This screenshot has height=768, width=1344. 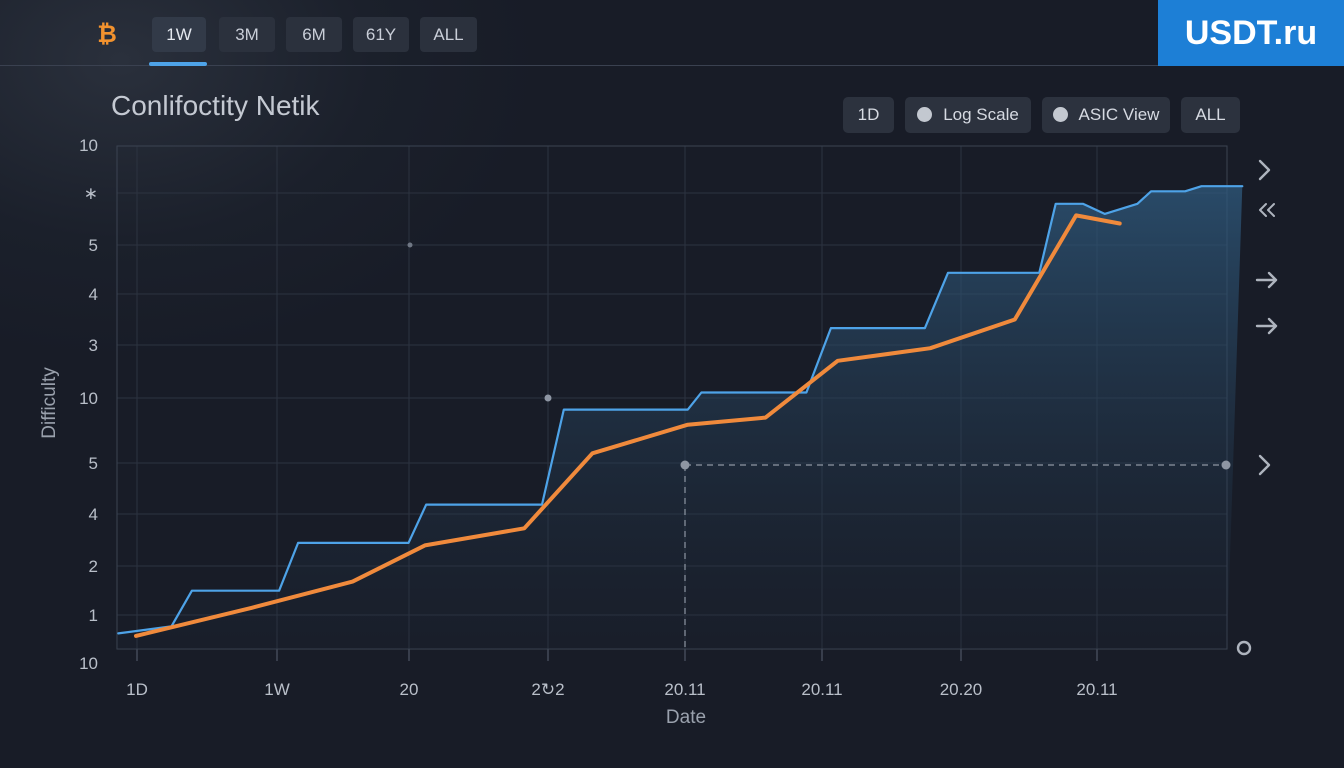 What do you see at coordinates (247, 34) in the screenshot?
I see `range-button-3m: 3M` at bounding box center [247, 34].